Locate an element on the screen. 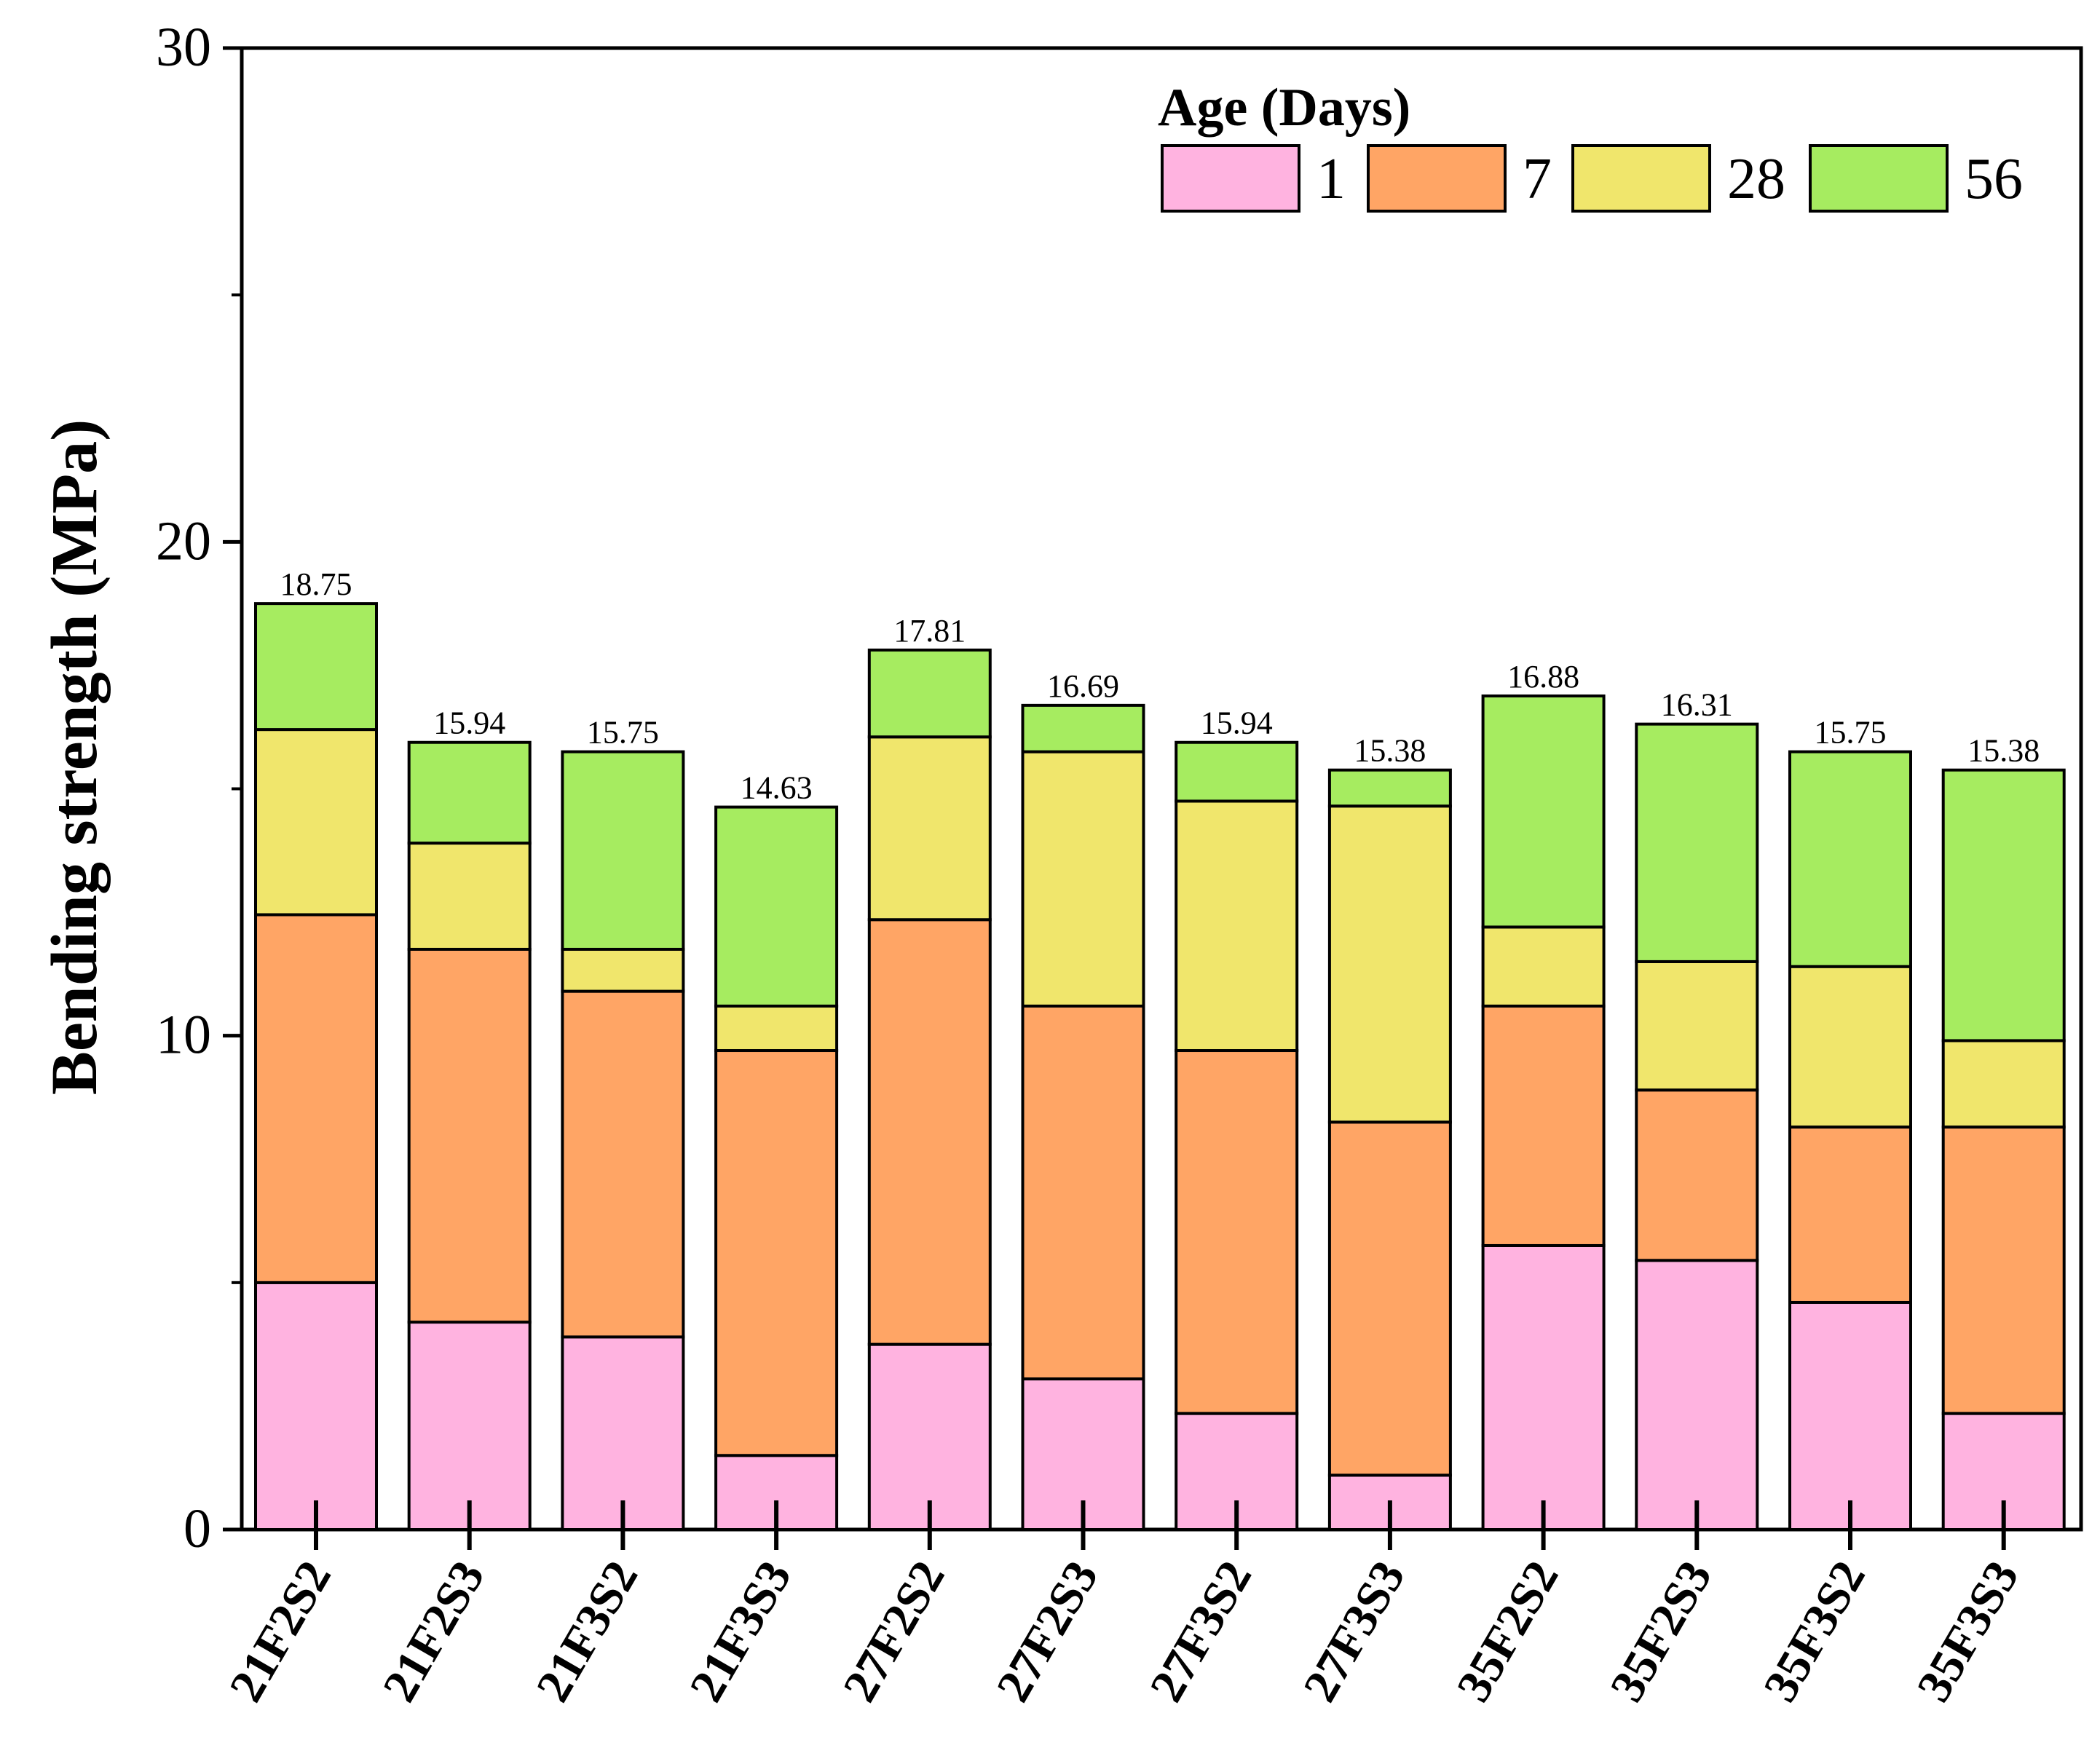 The width and height of the screenshot is (2100, 1737). x-tick-label: 35F3S3 is located at coordinates (1968, 1631).